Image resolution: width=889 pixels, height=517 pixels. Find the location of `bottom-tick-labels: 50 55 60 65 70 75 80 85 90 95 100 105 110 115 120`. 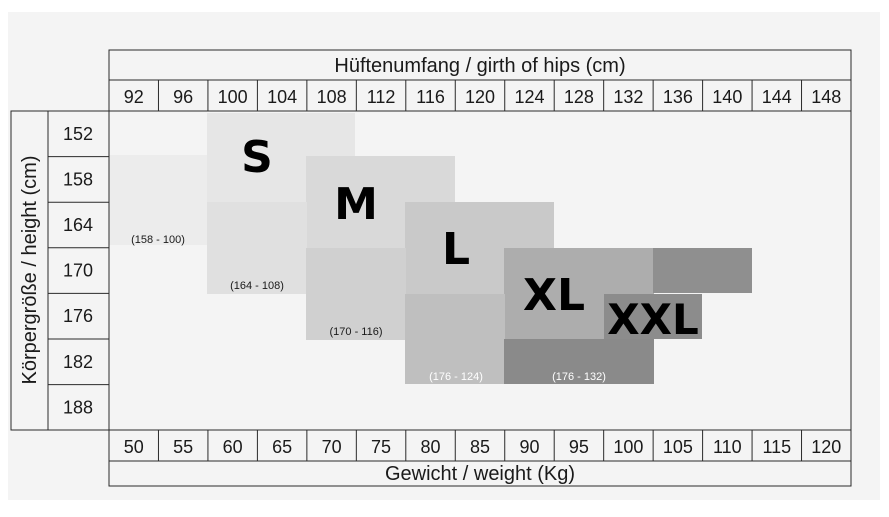

bottom-tick-labels: 50 55 60 65 70 75 80 85 90 95 100 105 110 115 120 is located at coordinates (483, 447).